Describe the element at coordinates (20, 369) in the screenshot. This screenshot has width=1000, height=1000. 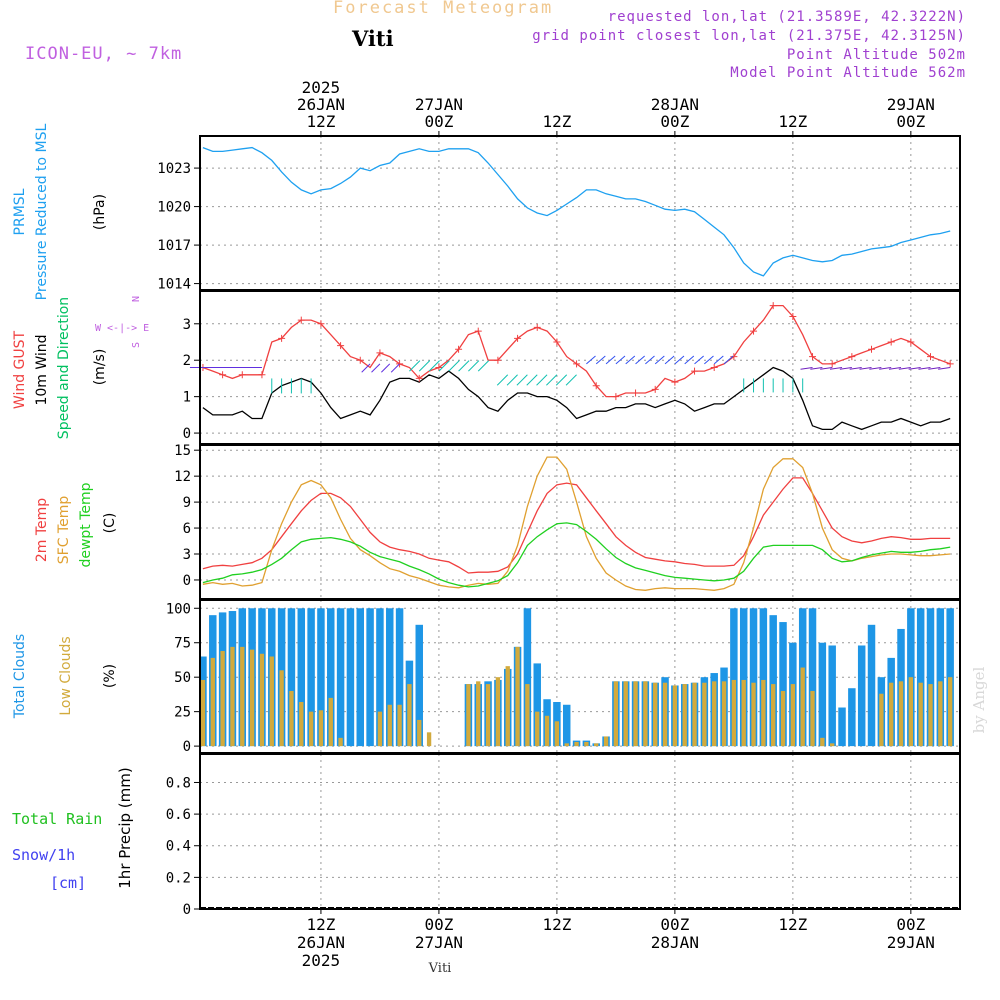
I see `gust-label: Wind GUST` at that location.